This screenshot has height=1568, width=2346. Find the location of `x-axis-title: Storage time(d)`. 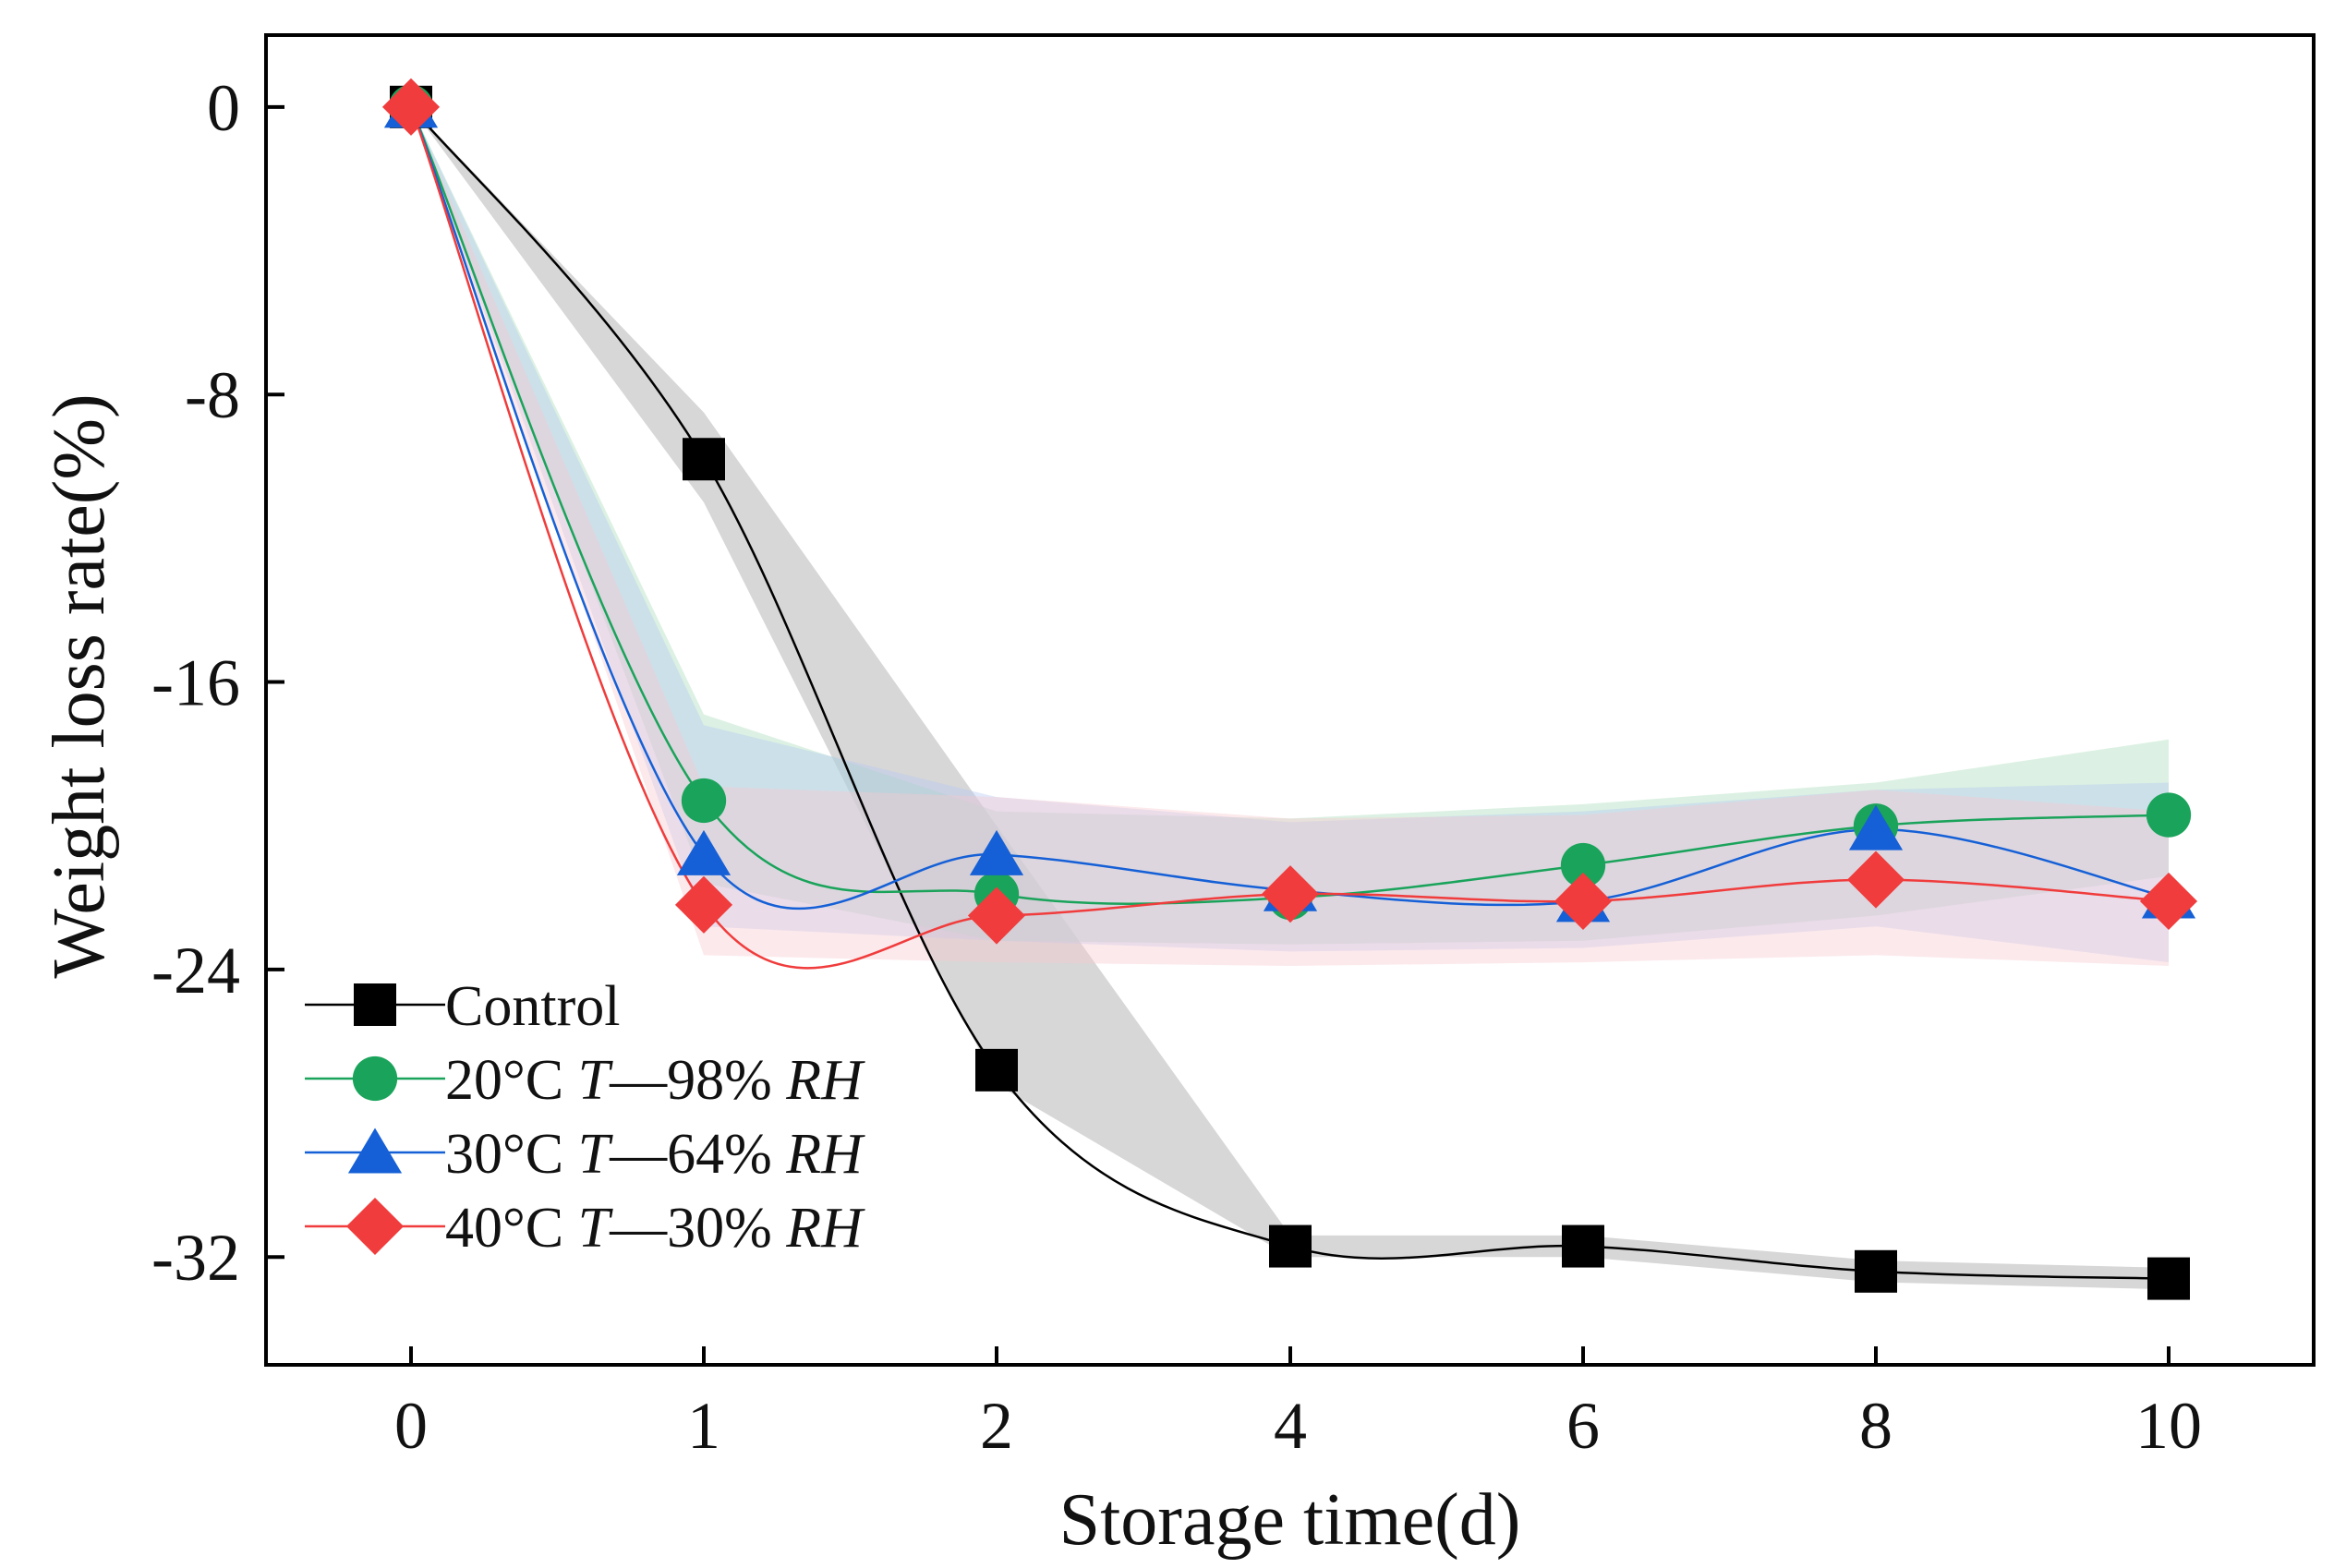

x-axis-title: Storage time(d) is located at coordinates (1290, 1520).